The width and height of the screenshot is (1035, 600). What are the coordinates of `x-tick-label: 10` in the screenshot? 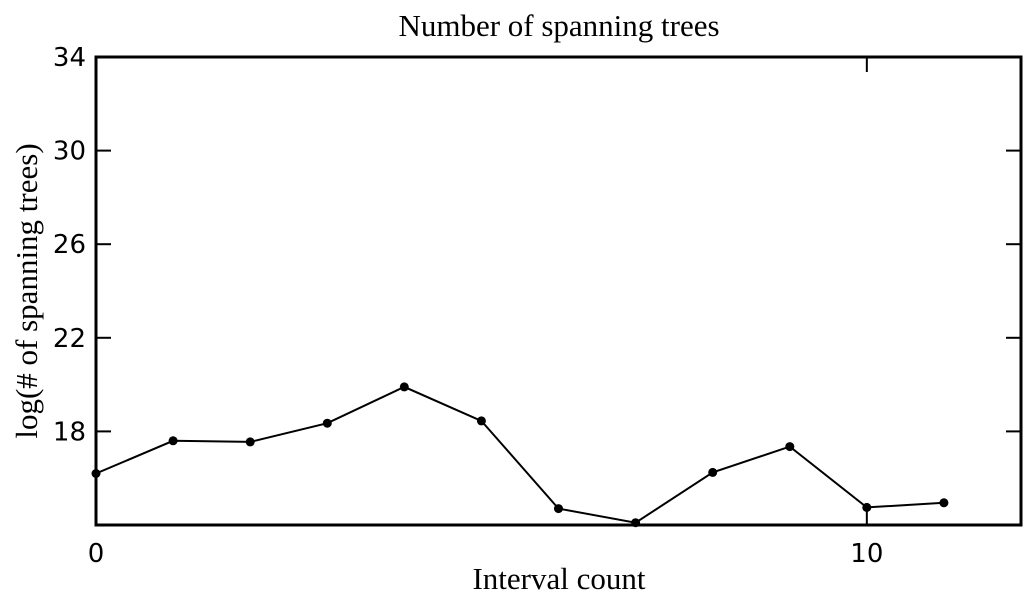 It's located at (866, 554).